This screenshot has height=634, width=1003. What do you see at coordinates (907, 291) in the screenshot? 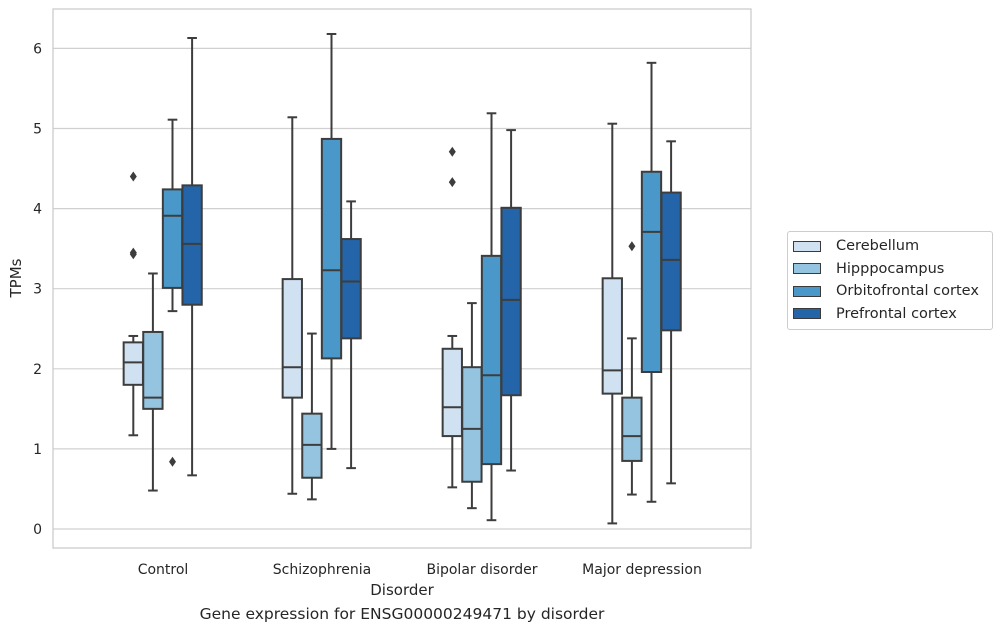
I see `legend-label-orbitofrontal-cortex: Orbitofrontal cortex` at bounding box center [907, 291].